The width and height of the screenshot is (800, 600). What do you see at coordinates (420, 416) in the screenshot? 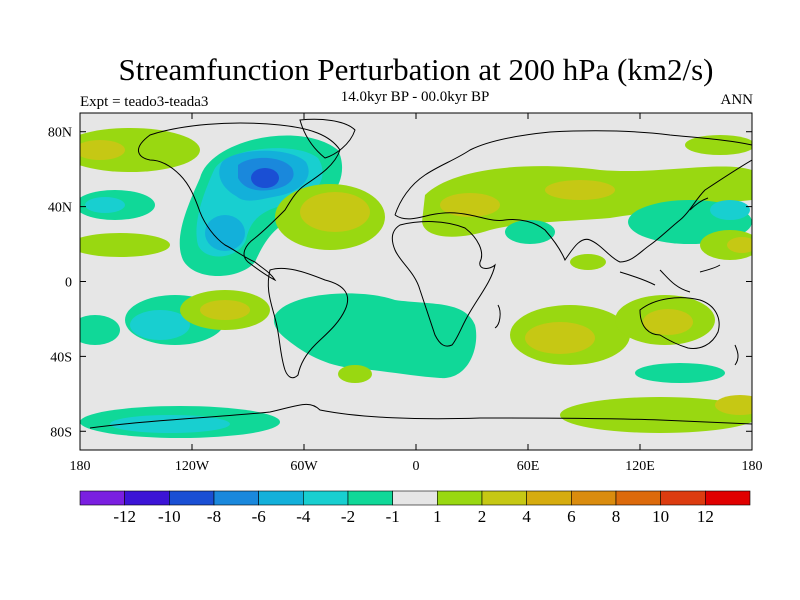
I see `coast-antarctica` at bounding box center [420, 416].